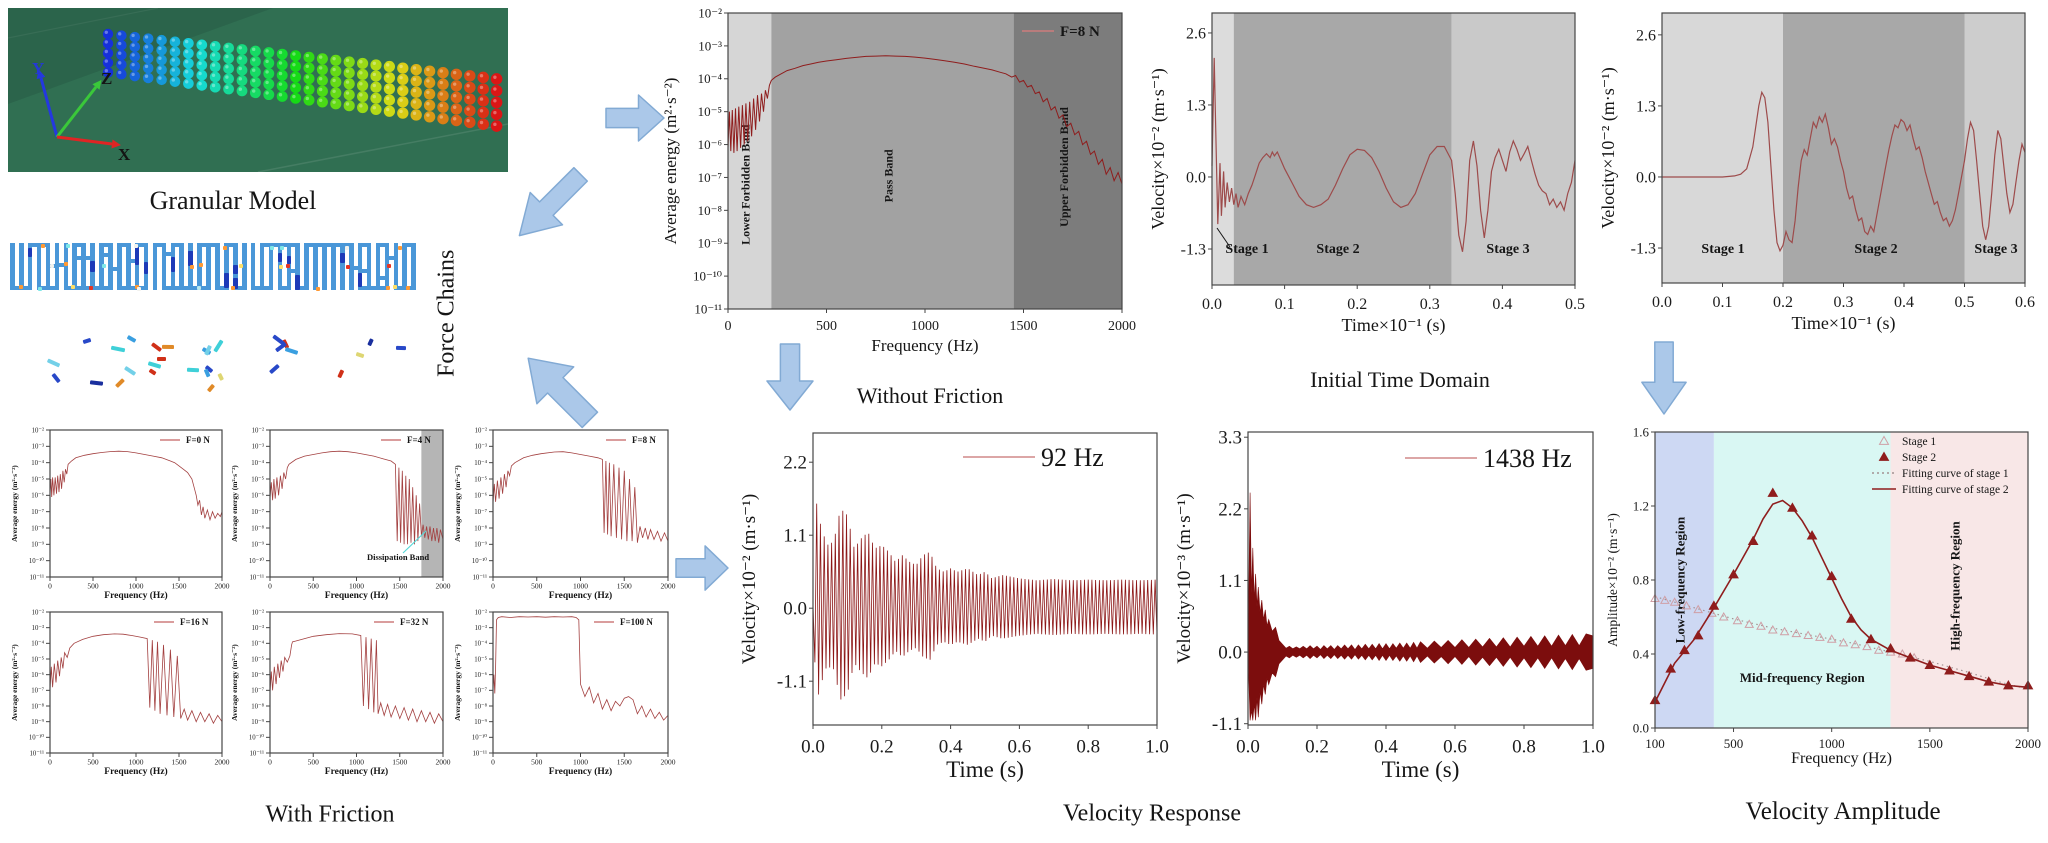  I want to click on legend-label: F=16 N, so click(194, 622).